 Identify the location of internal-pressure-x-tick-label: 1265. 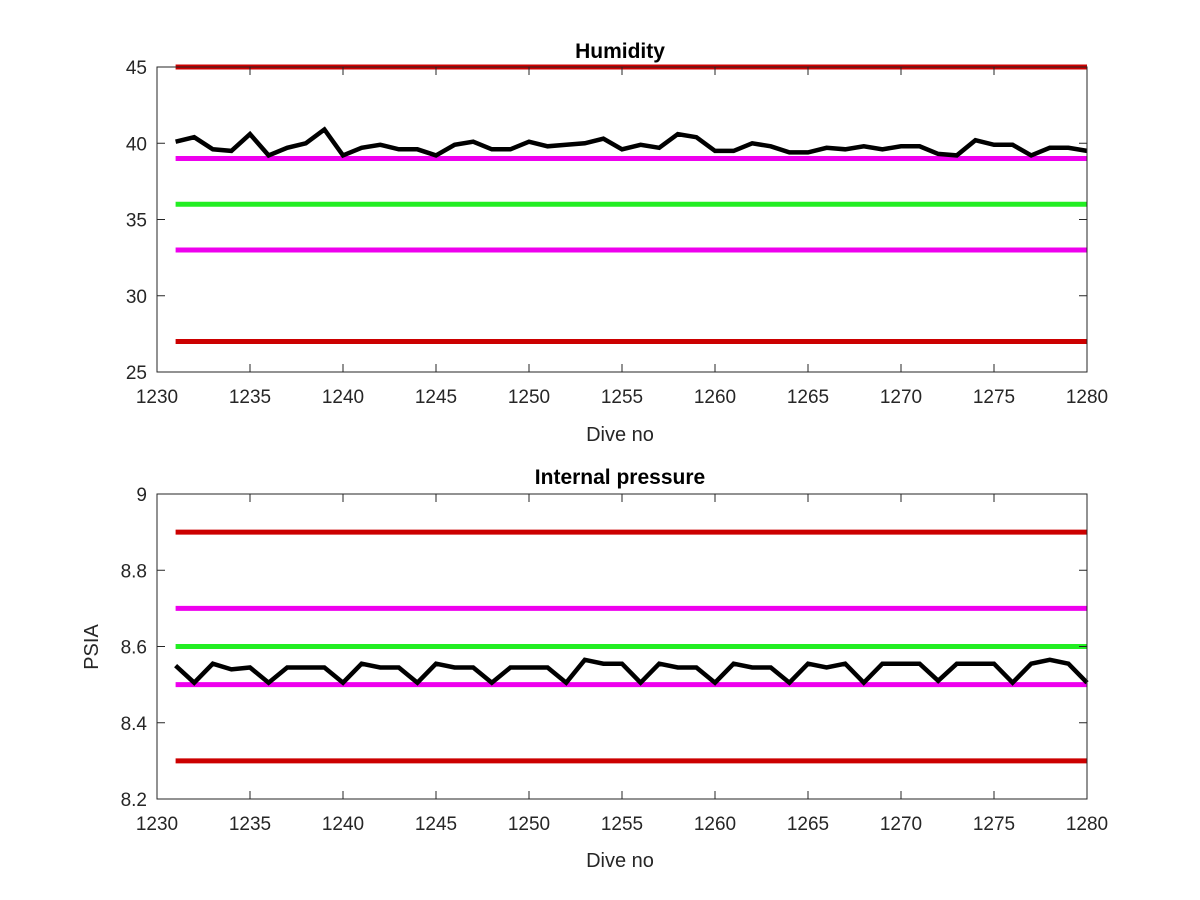
(808, 824).